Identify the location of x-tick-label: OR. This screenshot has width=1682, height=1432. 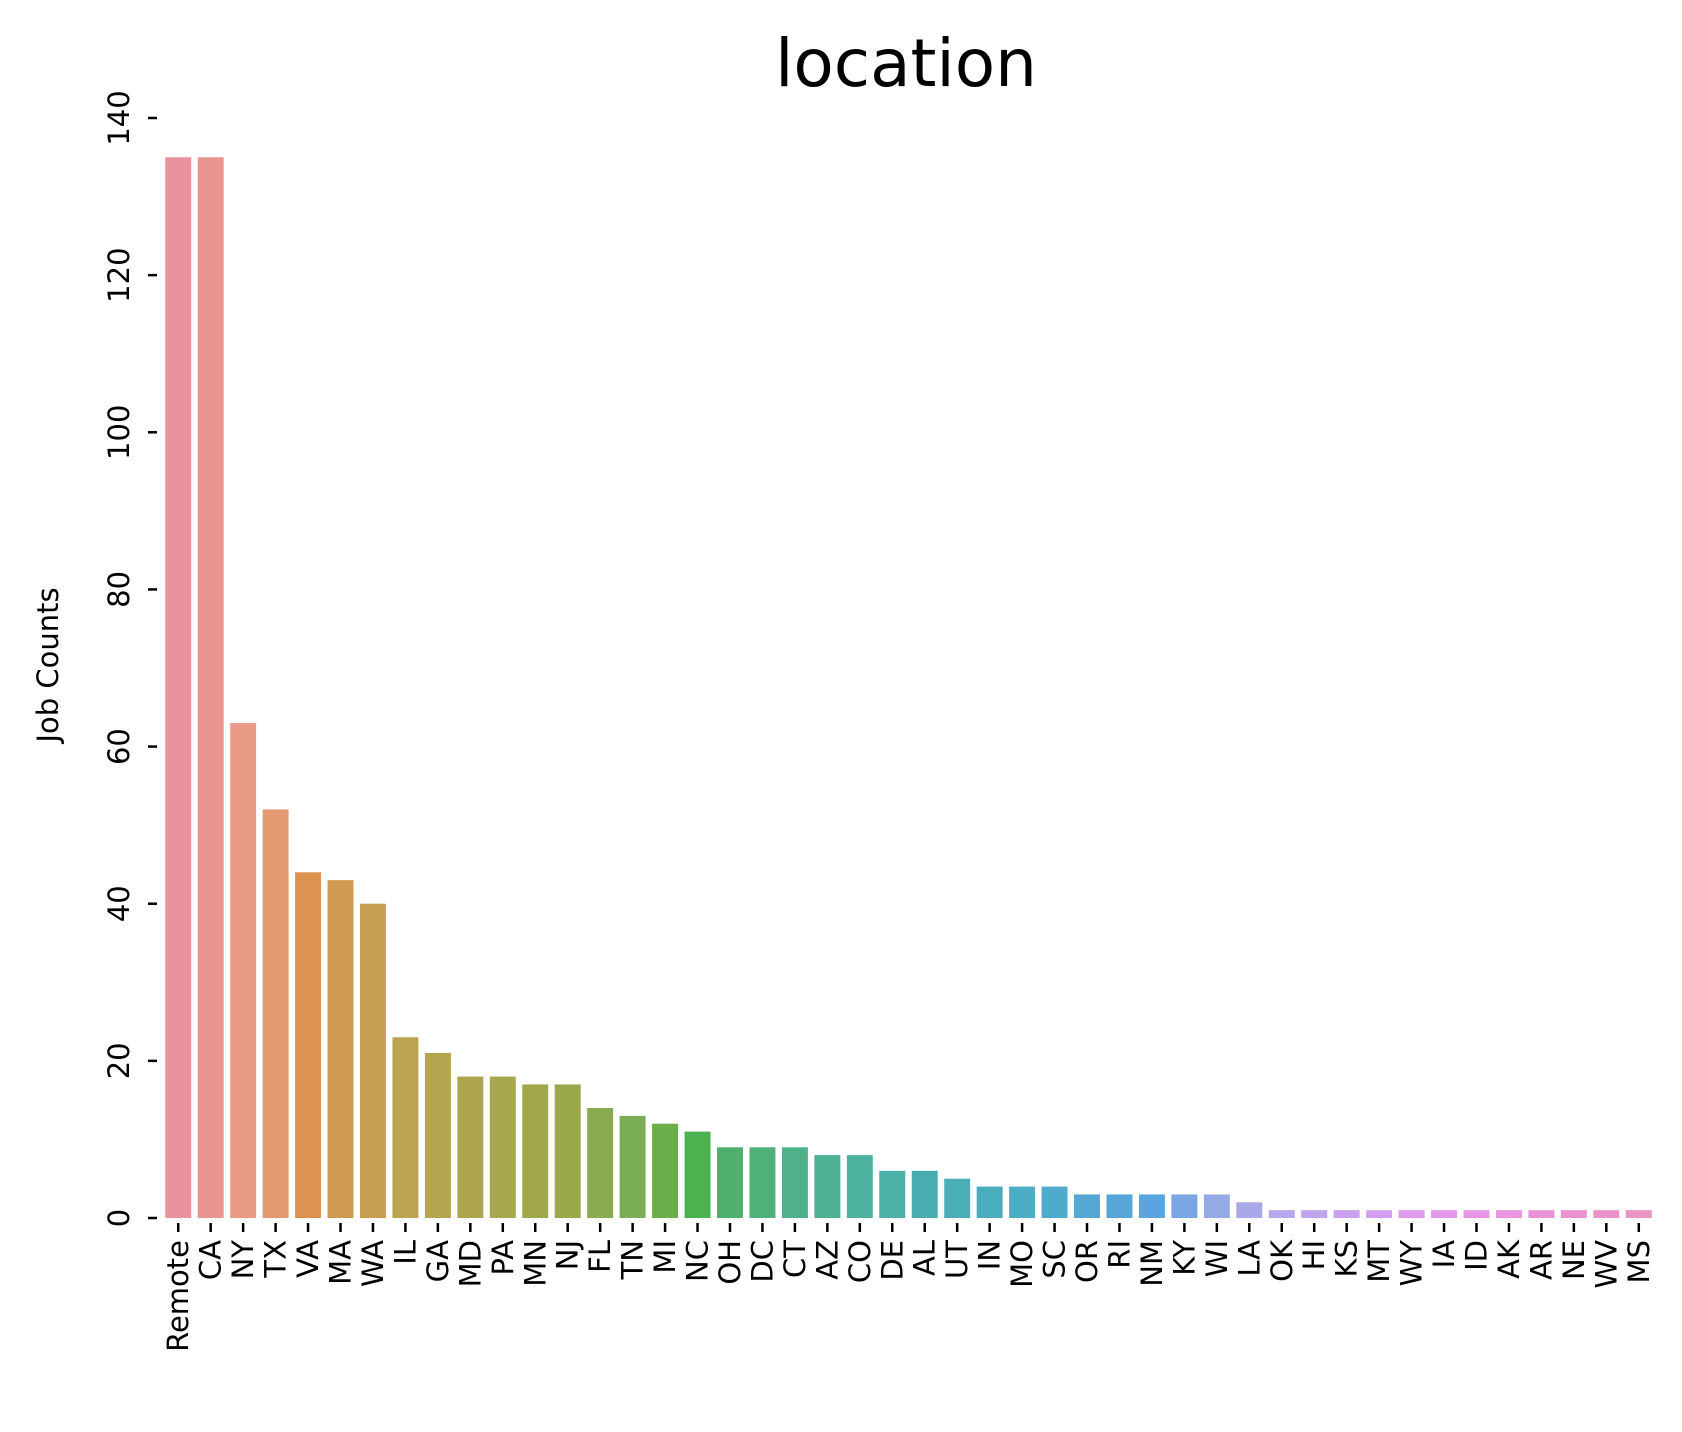
(1087, 1261).